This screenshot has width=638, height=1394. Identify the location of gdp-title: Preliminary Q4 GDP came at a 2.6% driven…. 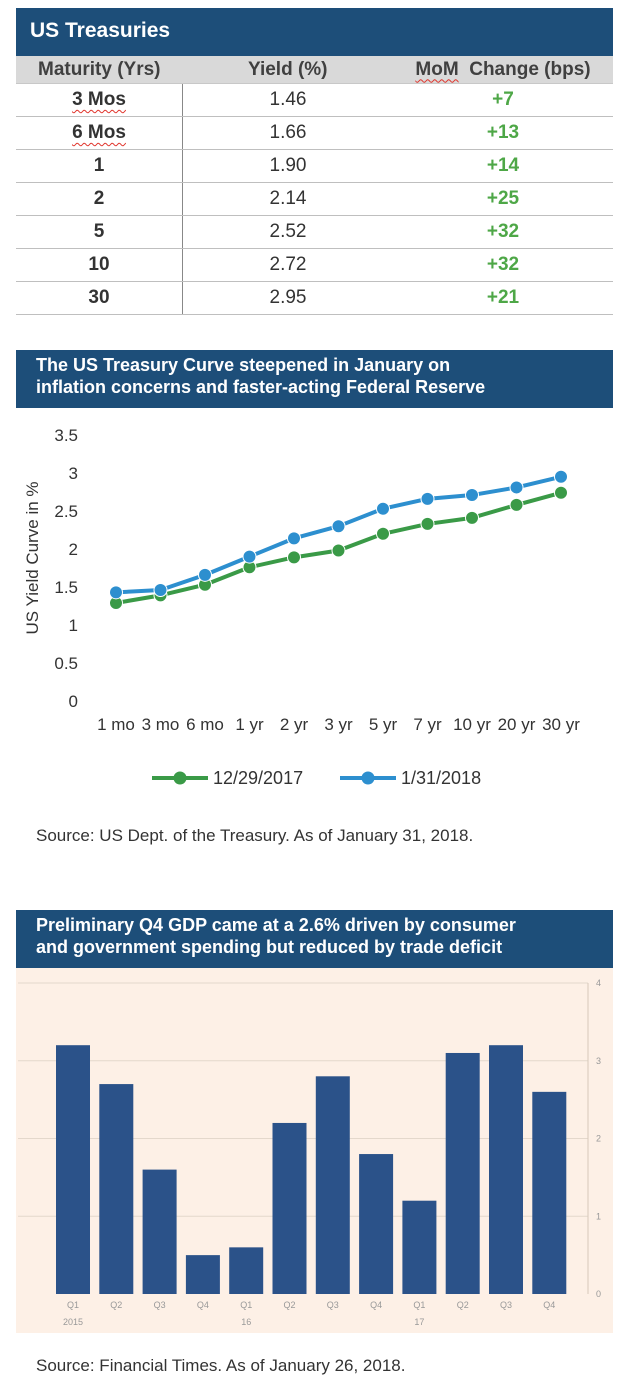
(314, 939).